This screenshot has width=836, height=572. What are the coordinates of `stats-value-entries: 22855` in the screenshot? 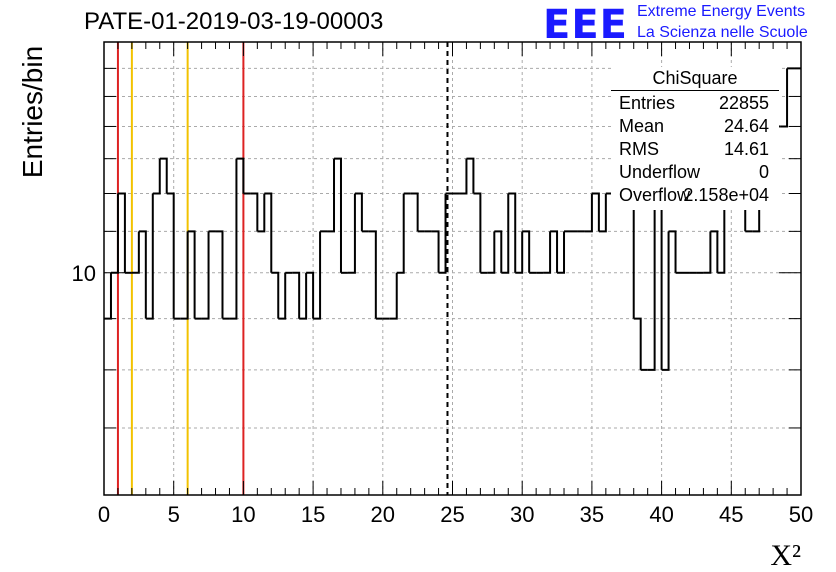 It's located at (743, 103).